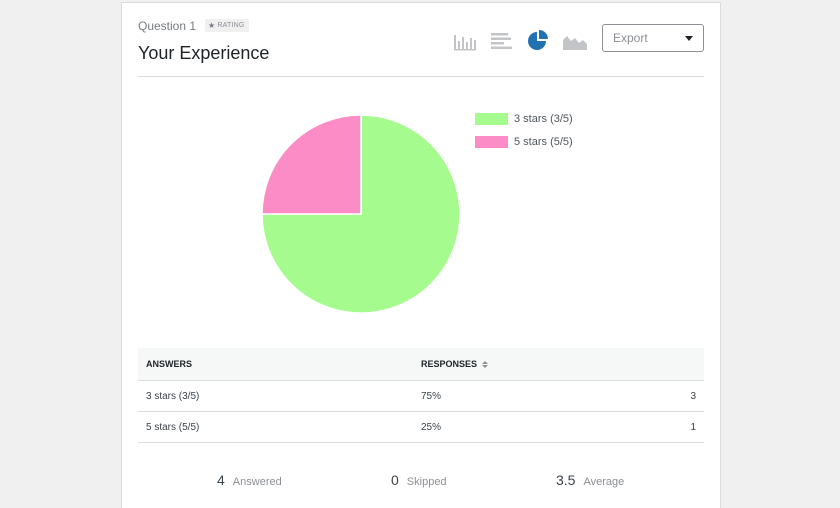  What do you see at coordinates (257, 482) in the screenshot?
I see `answered-label: Answered` at bounding box center [257, 482].